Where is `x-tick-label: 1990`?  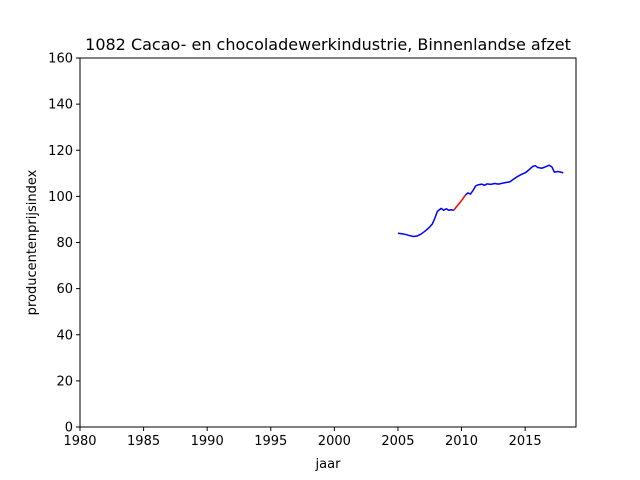
x-tick-label: 1990 is located at coordinates (207, 441).